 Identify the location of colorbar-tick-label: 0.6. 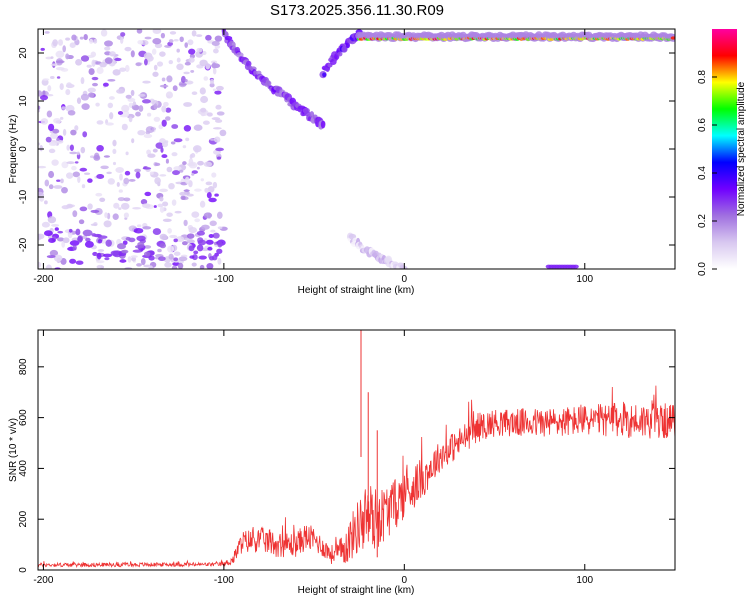
(702, 125).